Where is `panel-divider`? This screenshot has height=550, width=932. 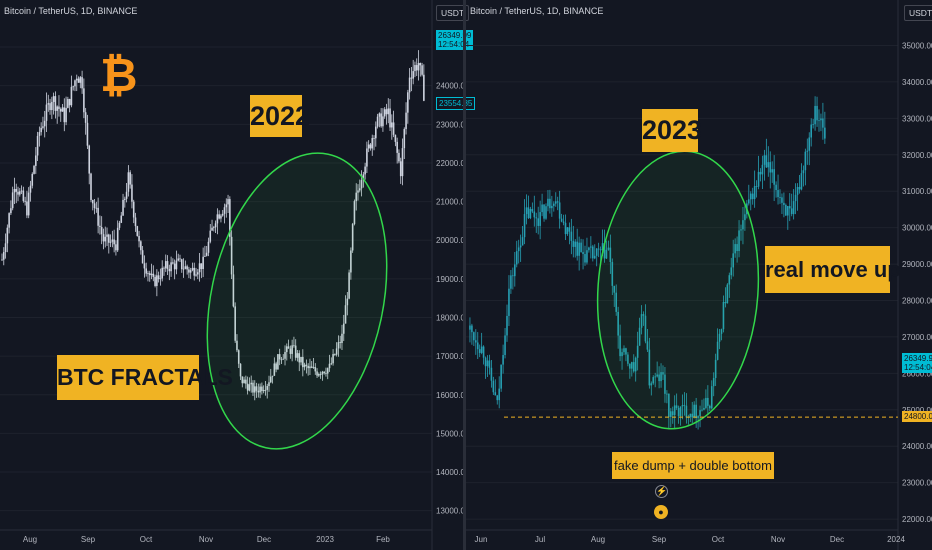
panel-divider is located at coordinates (464, 275).